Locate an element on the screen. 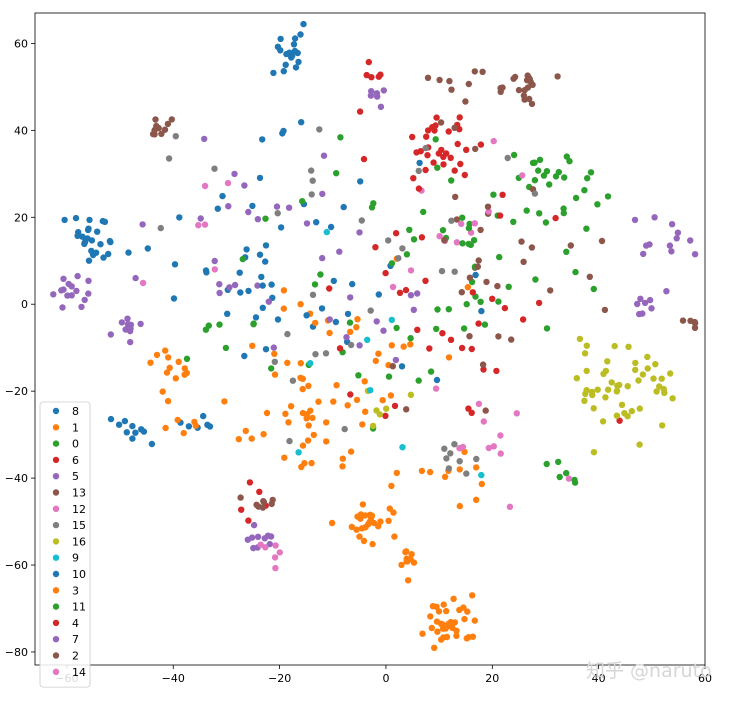 This screenshot has width=746, height=701. legend-label: 1 is located at coordinates (75, 427).